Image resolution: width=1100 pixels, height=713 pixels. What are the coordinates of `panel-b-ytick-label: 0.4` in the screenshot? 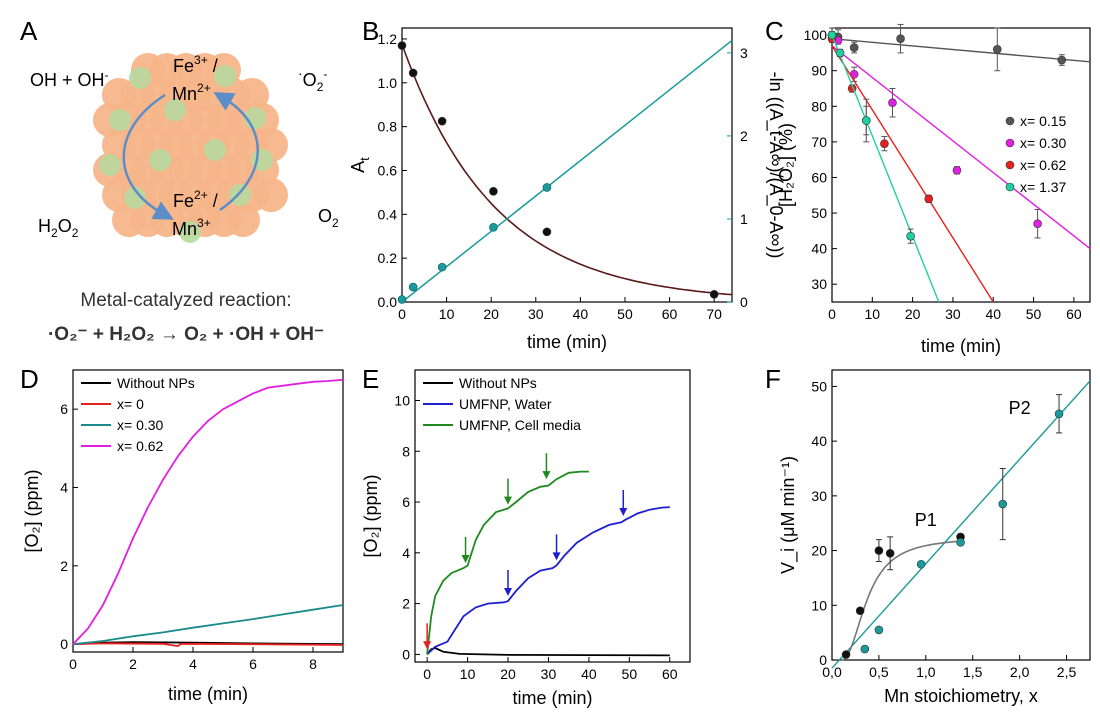 It's located at (388, 214).